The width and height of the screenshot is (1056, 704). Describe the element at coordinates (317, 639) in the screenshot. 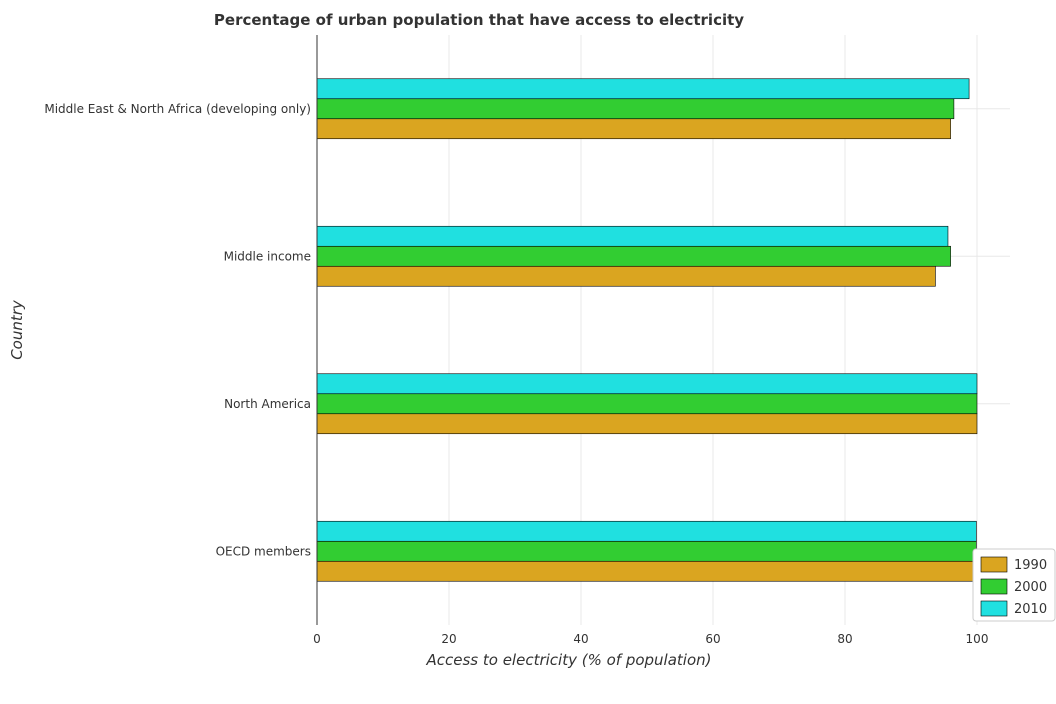

I see `x-tick-label: 0` at that location.